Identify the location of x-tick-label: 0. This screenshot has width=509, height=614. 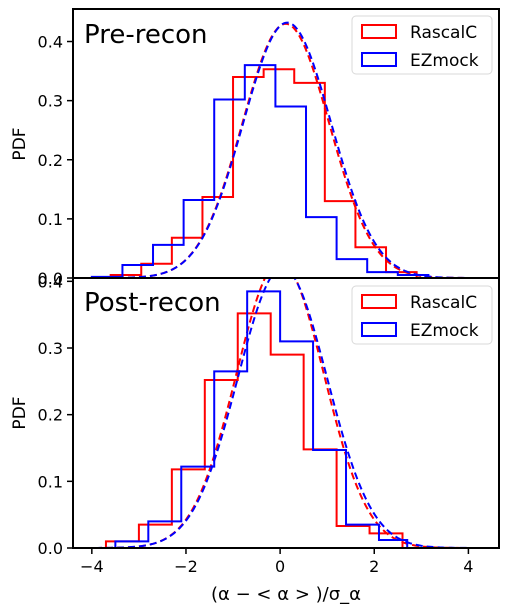
(280, 566).